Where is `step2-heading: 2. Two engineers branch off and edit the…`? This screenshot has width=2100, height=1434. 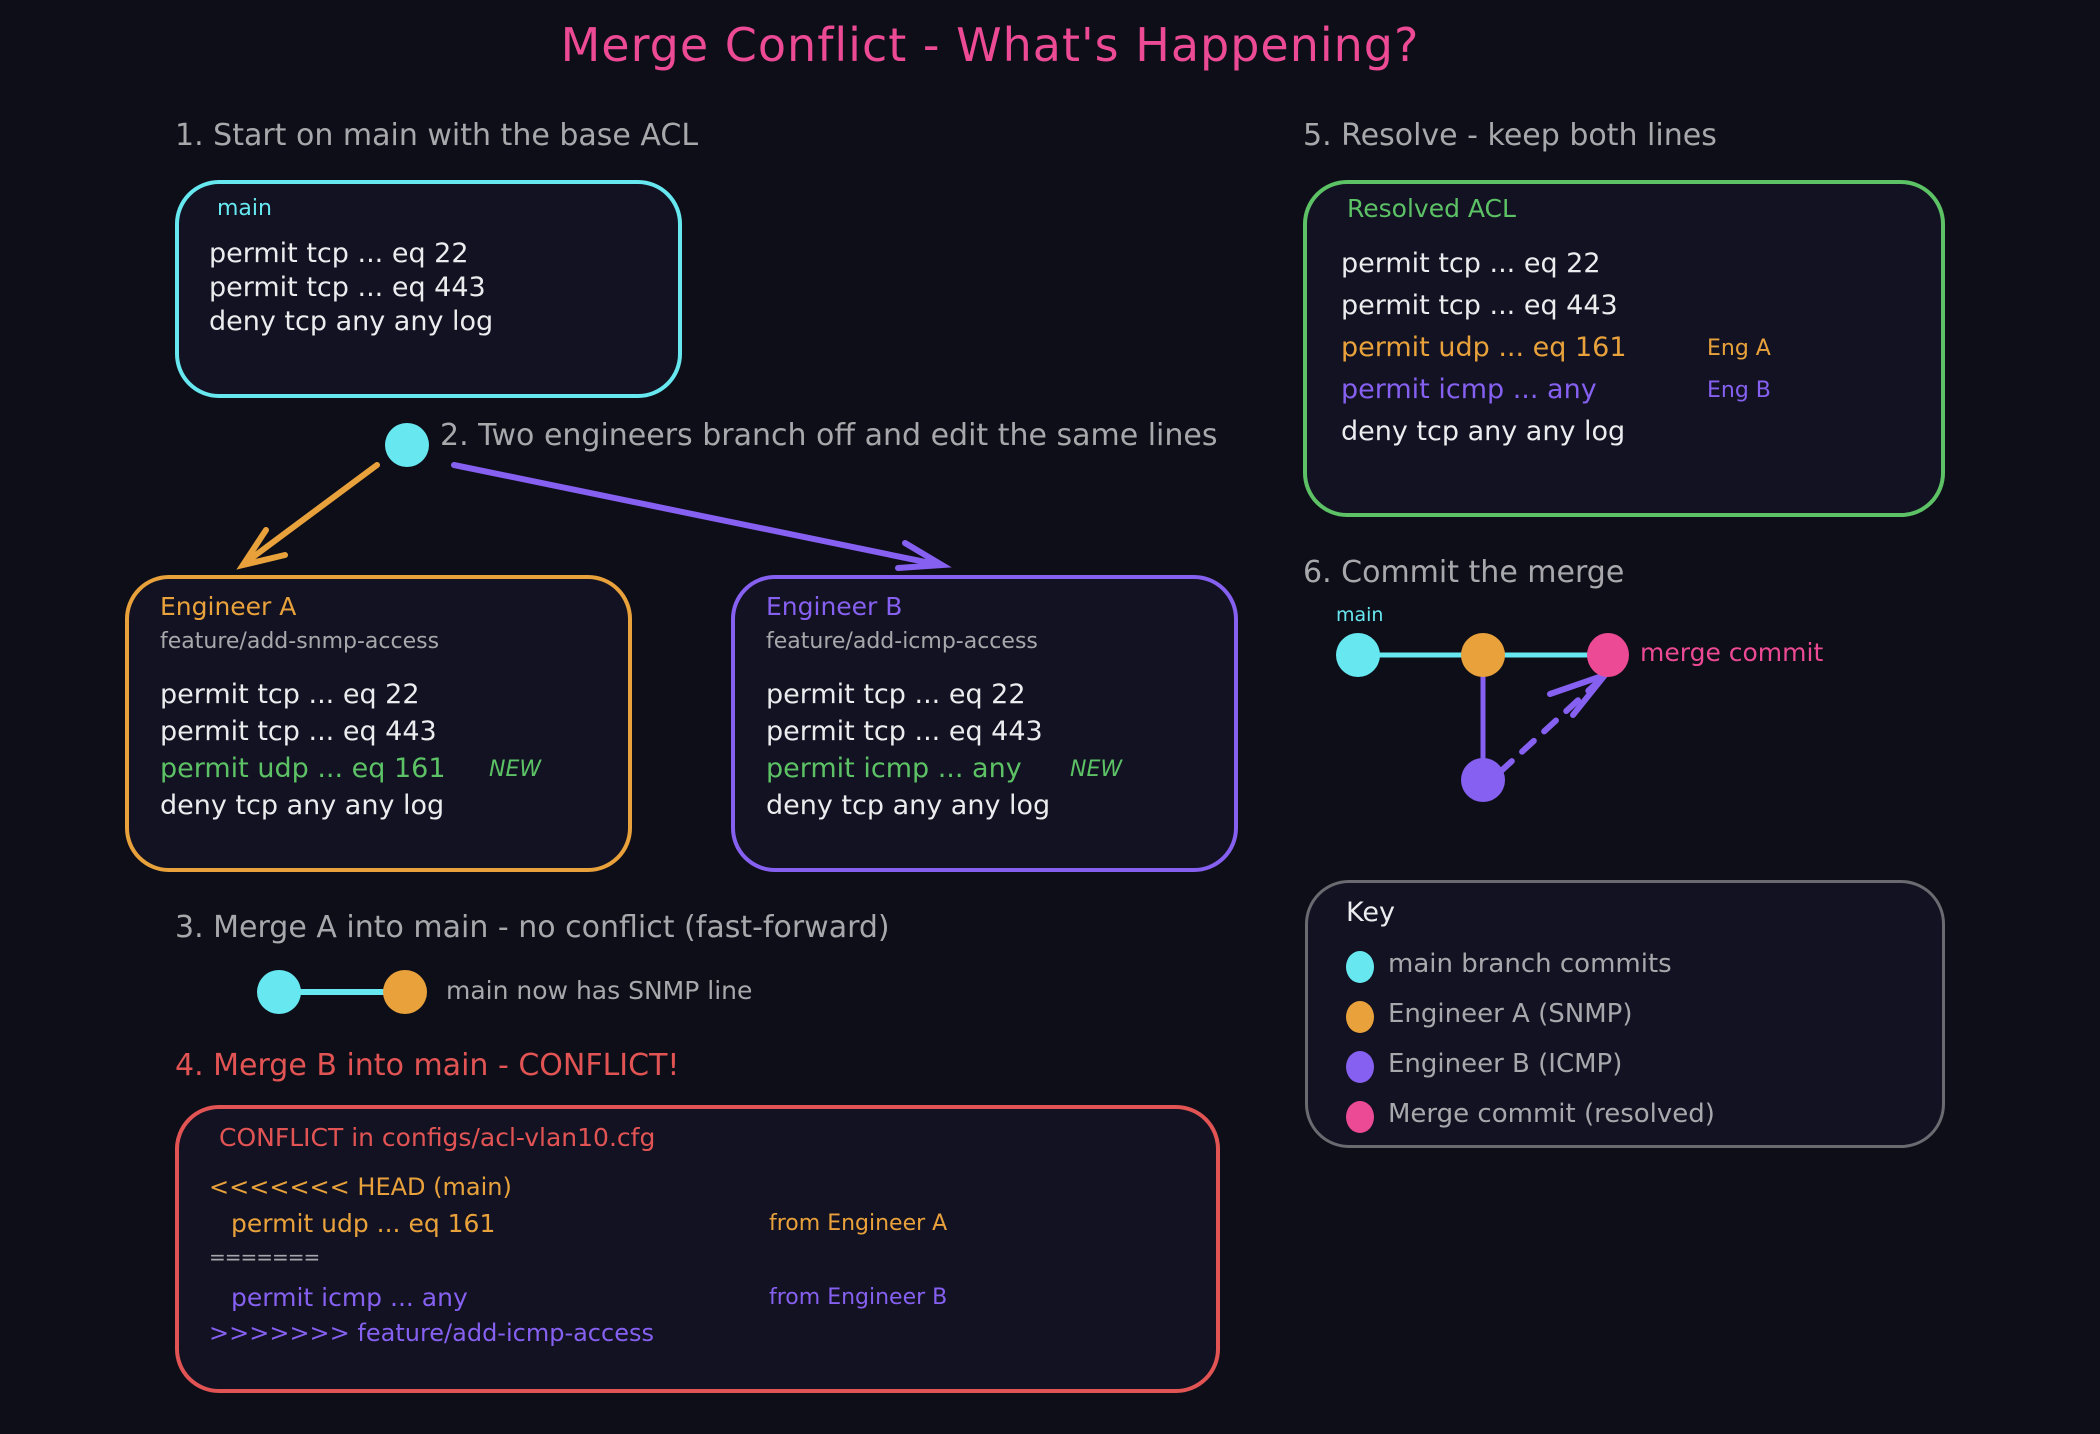 step2-heading: 2. Two engineers branch off and edit the… is located at coordinates (829, 435).